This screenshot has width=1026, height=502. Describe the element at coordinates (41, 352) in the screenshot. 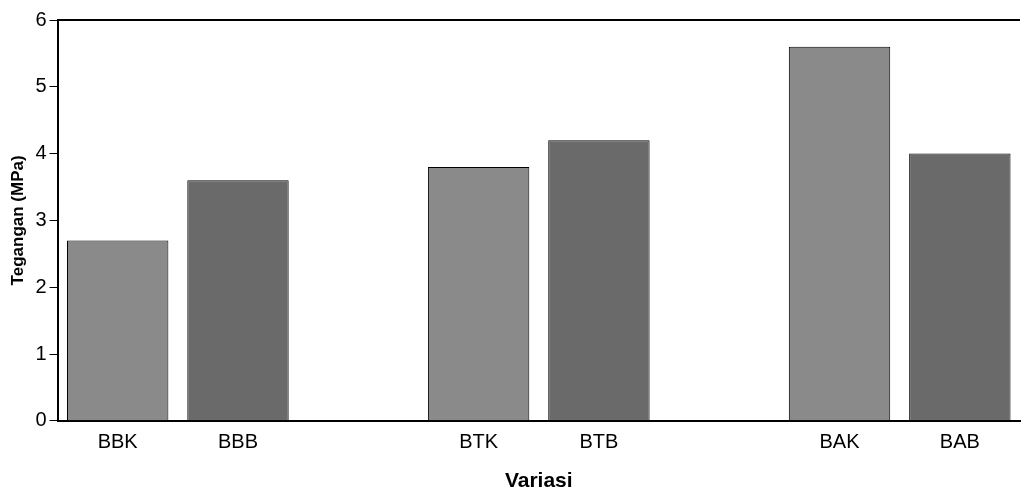

I see `y-tick-label: 1` at that location.